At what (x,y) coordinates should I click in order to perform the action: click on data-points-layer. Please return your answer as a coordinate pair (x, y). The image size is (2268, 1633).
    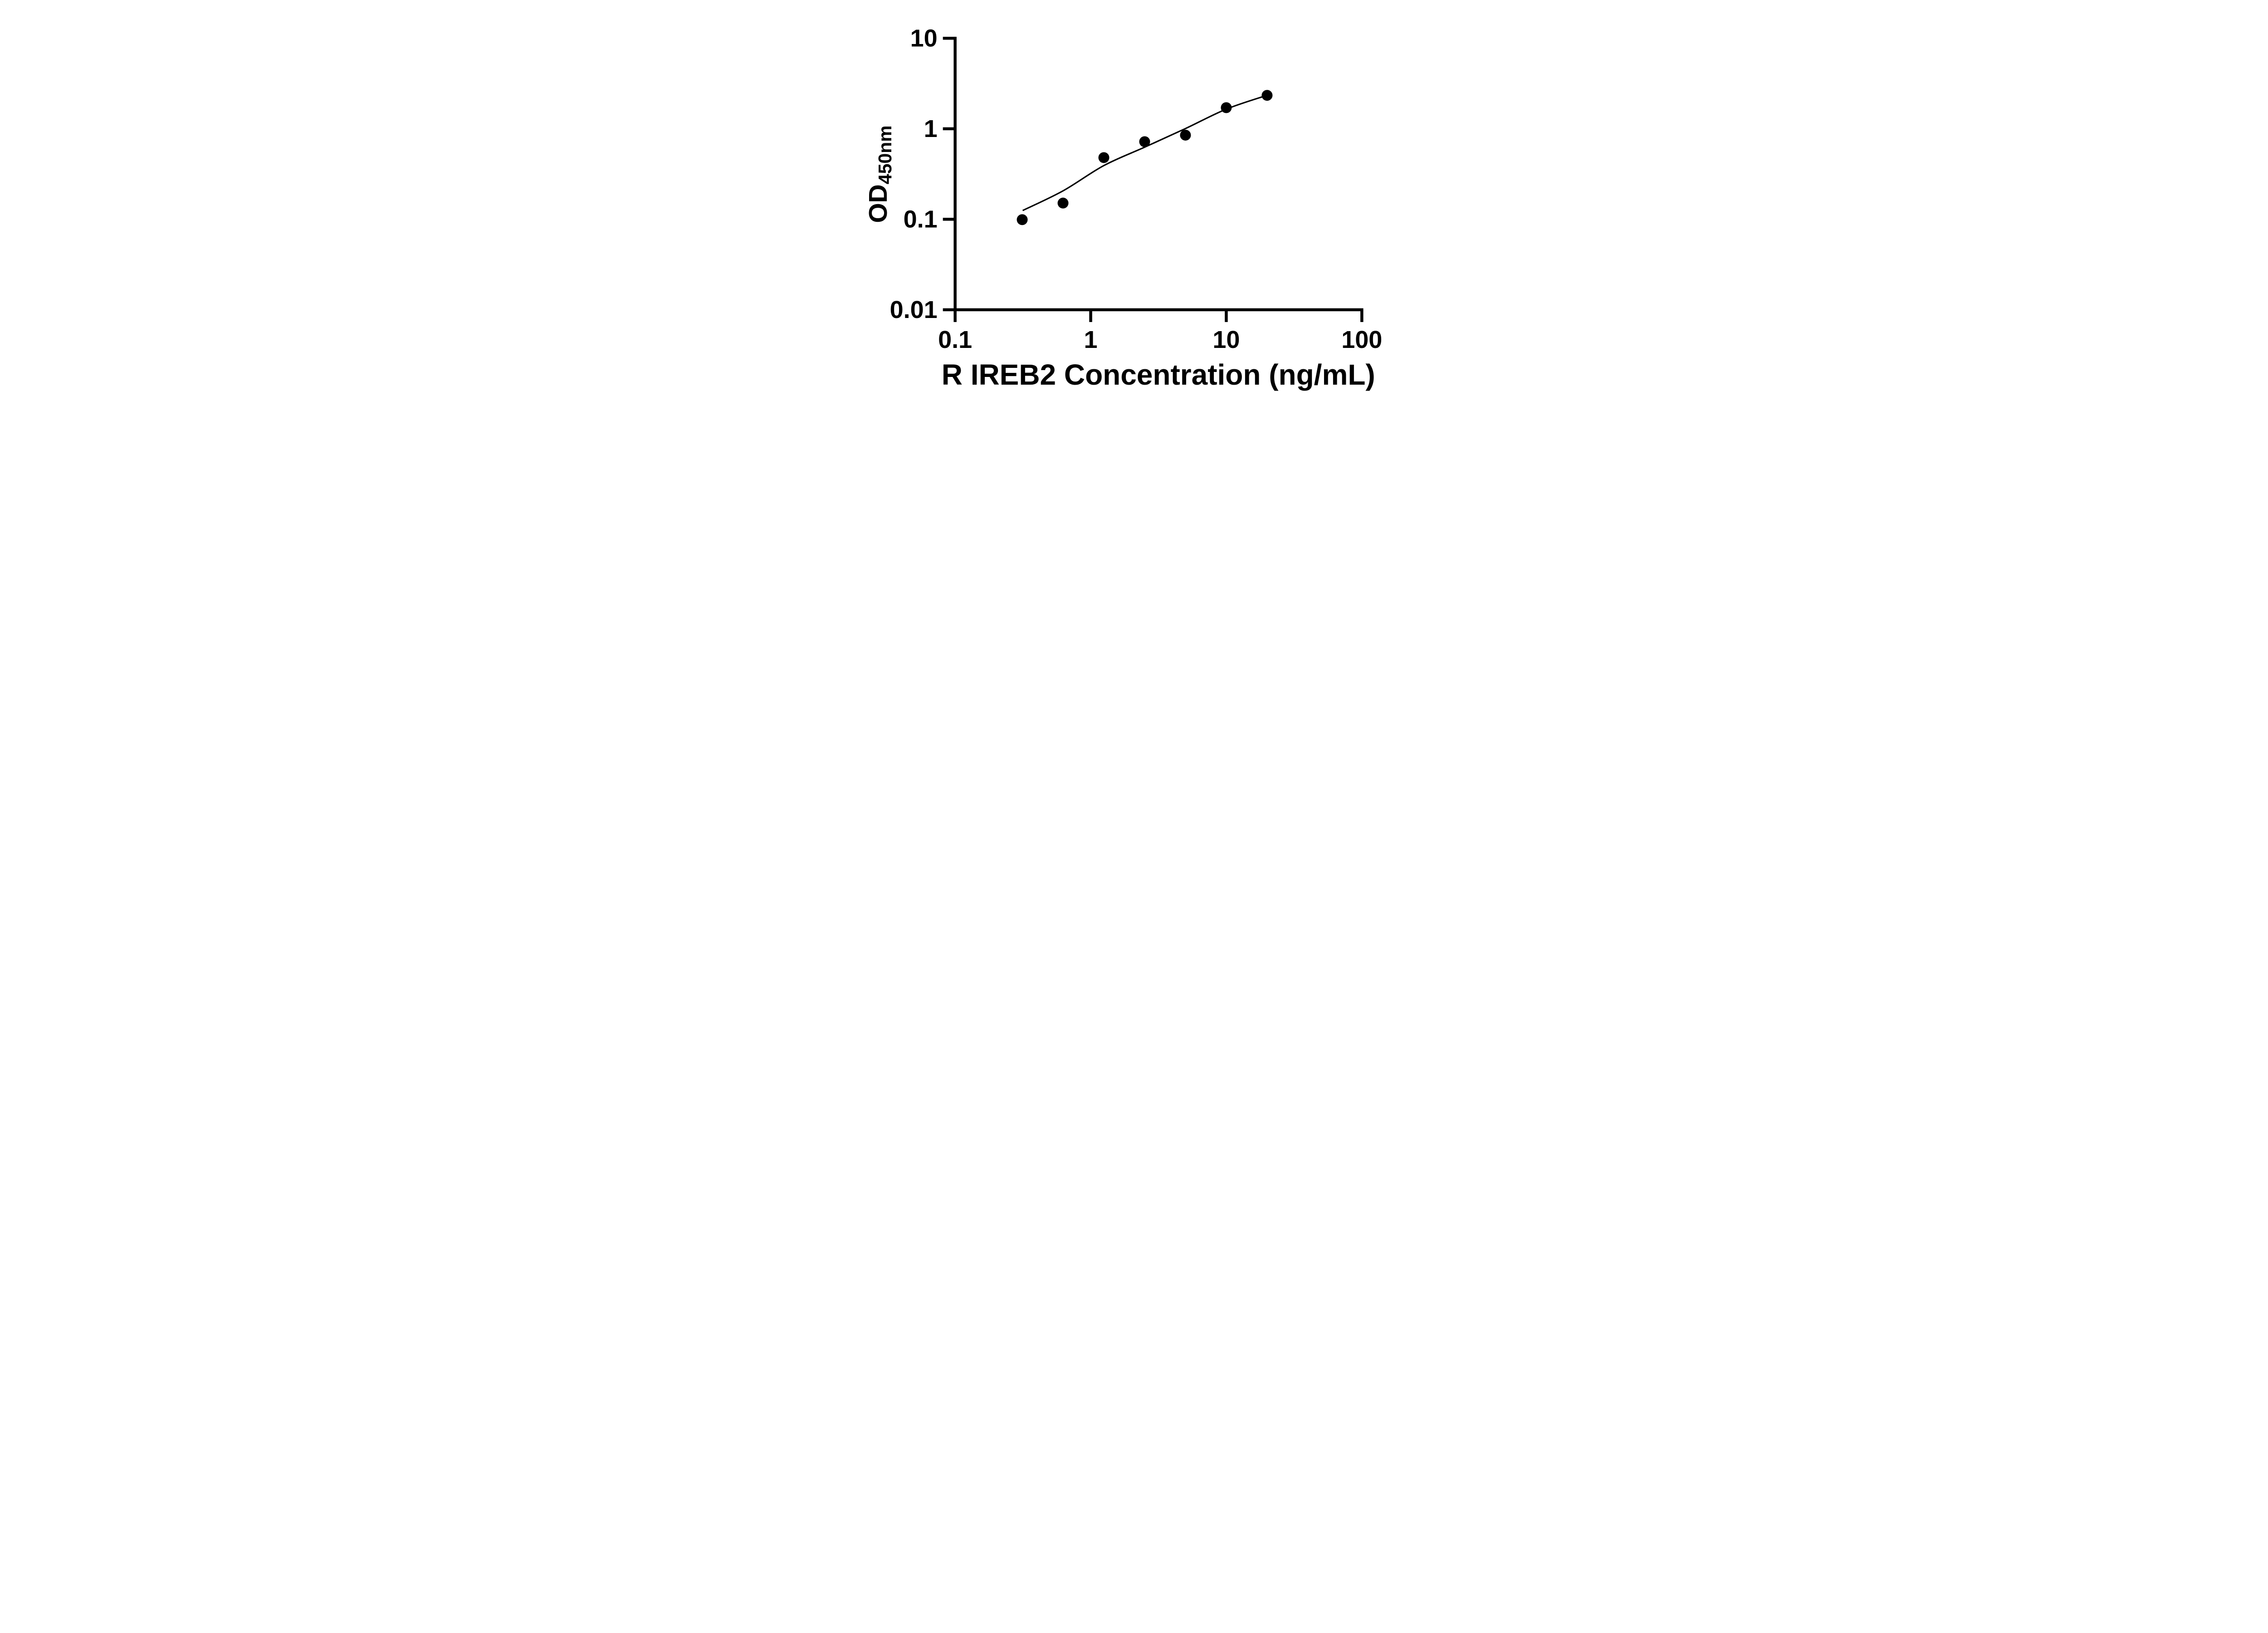
    Looking at the image, I should click on (1144, 157).